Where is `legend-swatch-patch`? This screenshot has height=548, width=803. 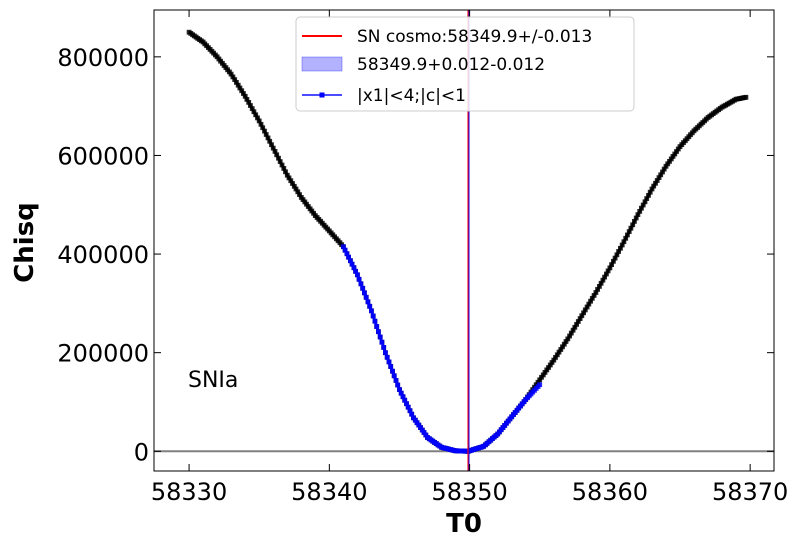 legend-swatch-patch is located at coordinates (322, 64).